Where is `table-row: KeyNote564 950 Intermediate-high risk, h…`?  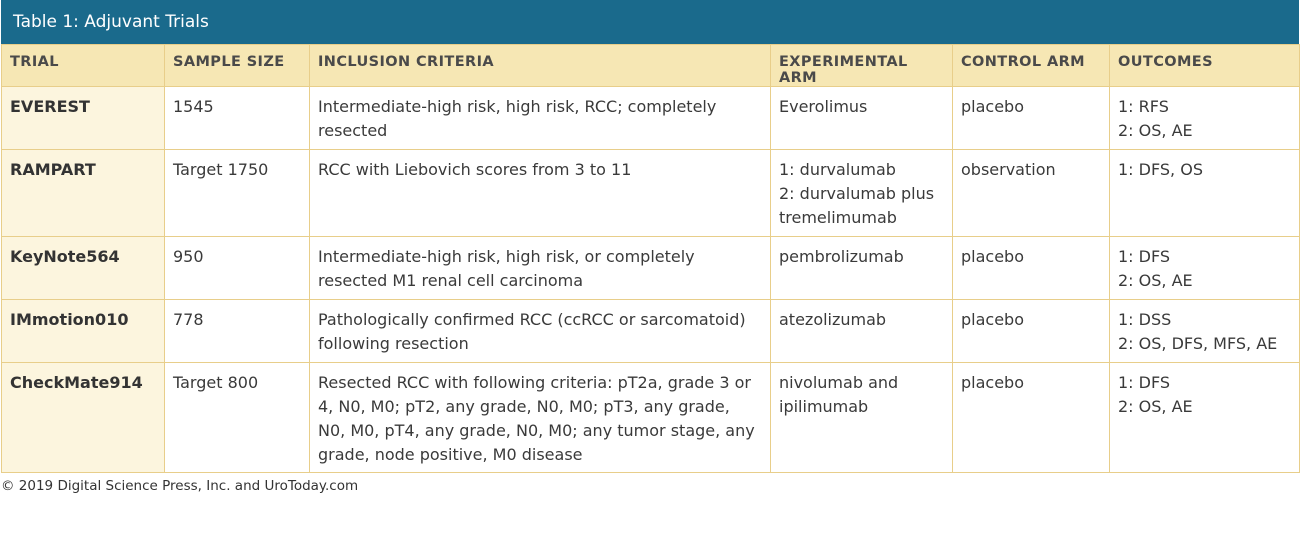 table-row: KeyNote564 950 Intermediate-high risk, h… is located at coordinates (650, 268).